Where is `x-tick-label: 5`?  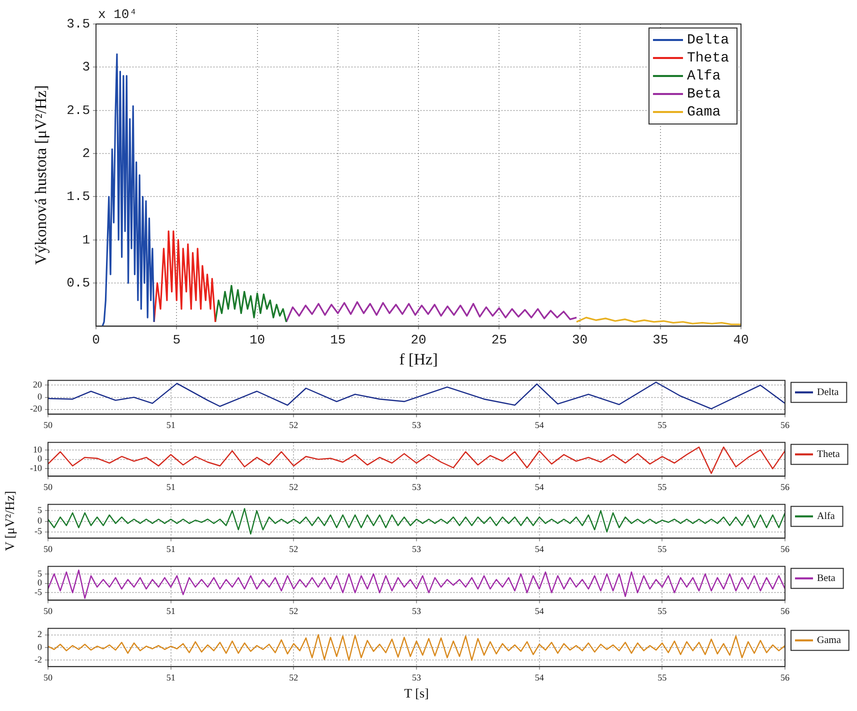
x-tick-label: 5 is located at coordinates (176, 340).